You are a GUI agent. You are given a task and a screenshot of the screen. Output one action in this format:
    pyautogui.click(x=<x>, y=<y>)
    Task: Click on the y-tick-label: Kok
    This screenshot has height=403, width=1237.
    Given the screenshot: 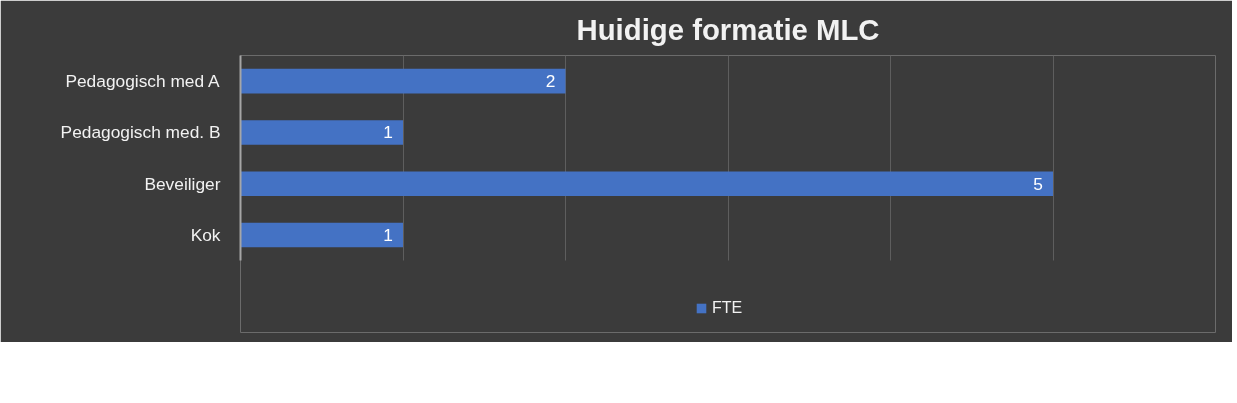 What is the action you would take?
    pyautogui.click(x=205, y=235)
    